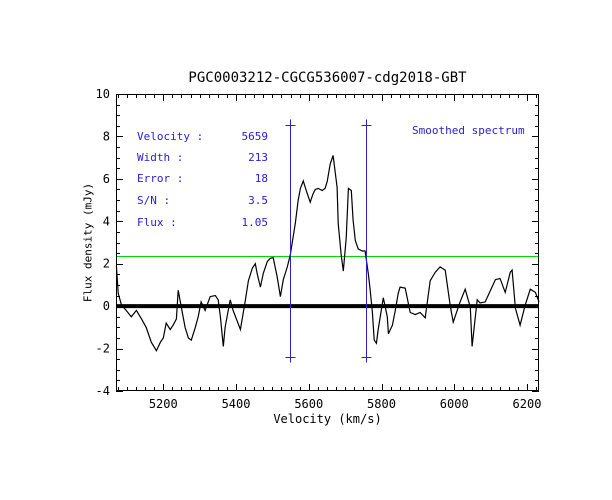 This screenshot has width=612, height=500. Describe the element at coordinates (454, 404) in the screenshot. I see `x-tick-label: 6000` at that location.